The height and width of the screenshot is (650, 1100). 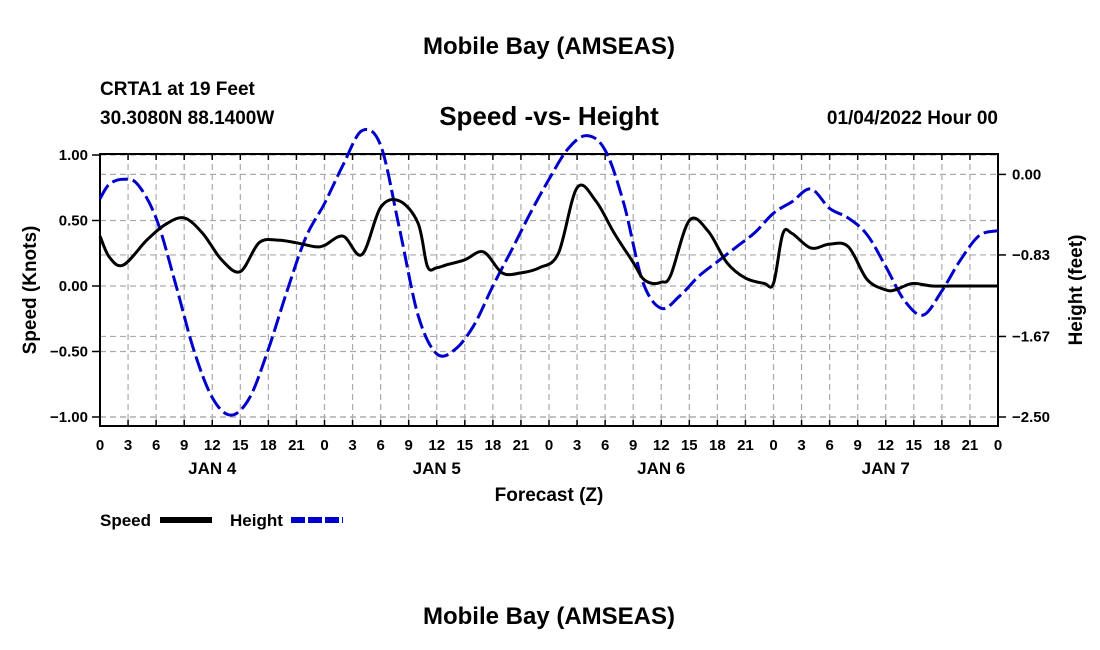 What do you see at coordinates (549, 495) in the screenshot?
I see `x-axis-label: Forecast (Z)` at bounding box center [549, 495].